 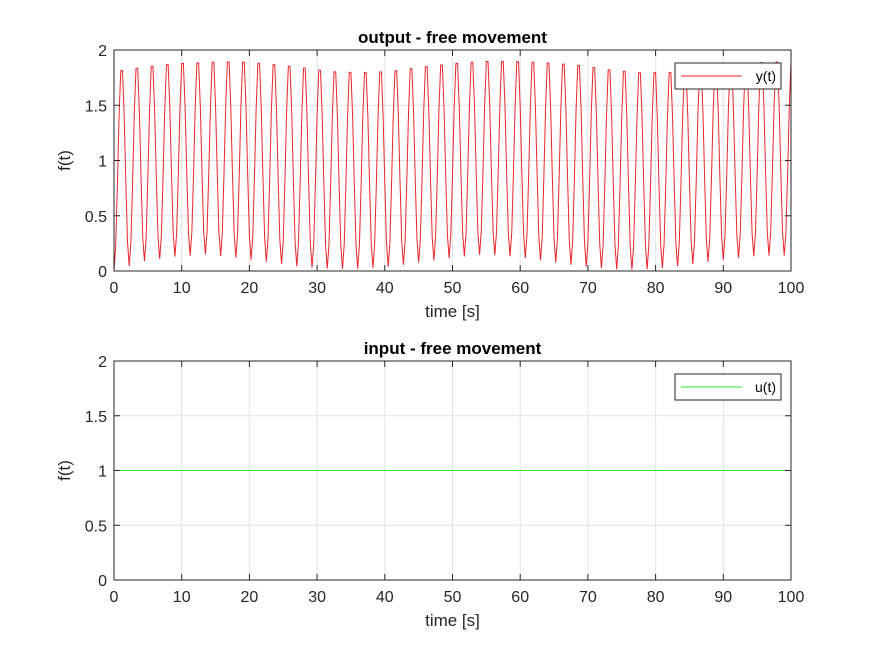 I want to click on output-x-tick-label: 30, so click(x=317, y=288).